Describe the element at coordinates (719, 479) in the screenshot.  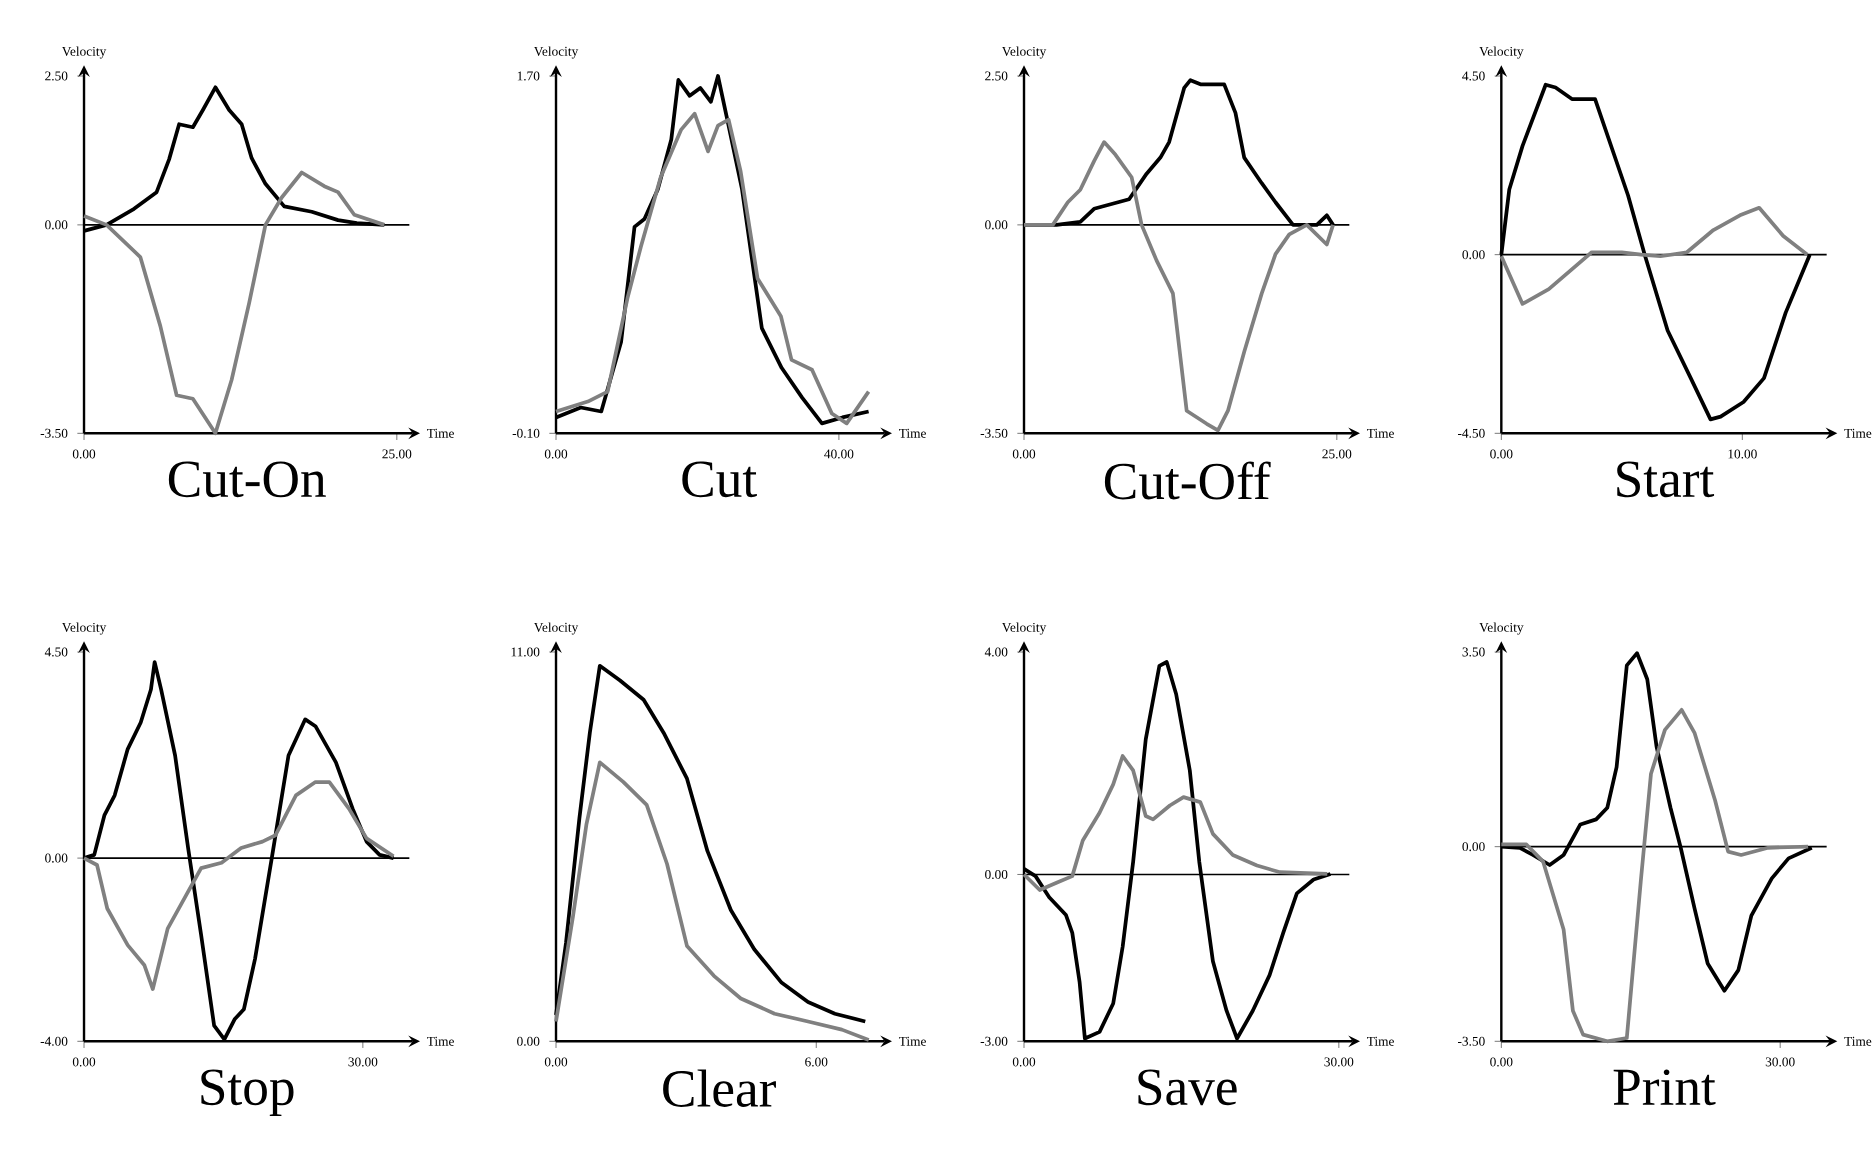
I see `text: Cut` at that location.